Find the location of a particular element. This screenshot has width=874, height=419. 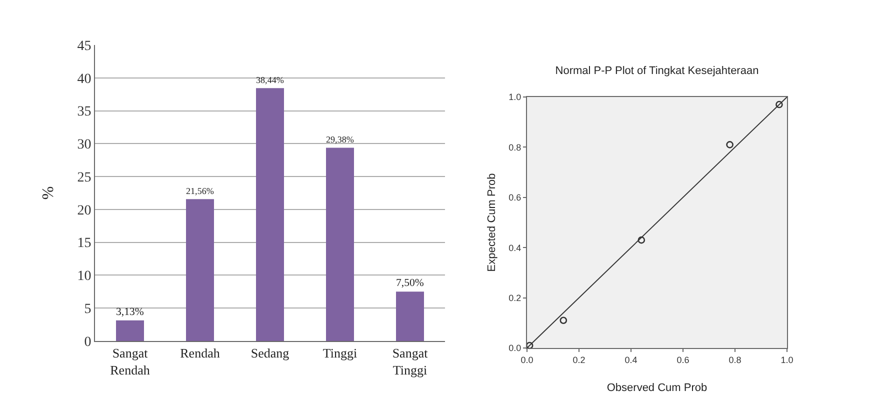

y-tick-label: 45 is located at coordinates (84, 46).